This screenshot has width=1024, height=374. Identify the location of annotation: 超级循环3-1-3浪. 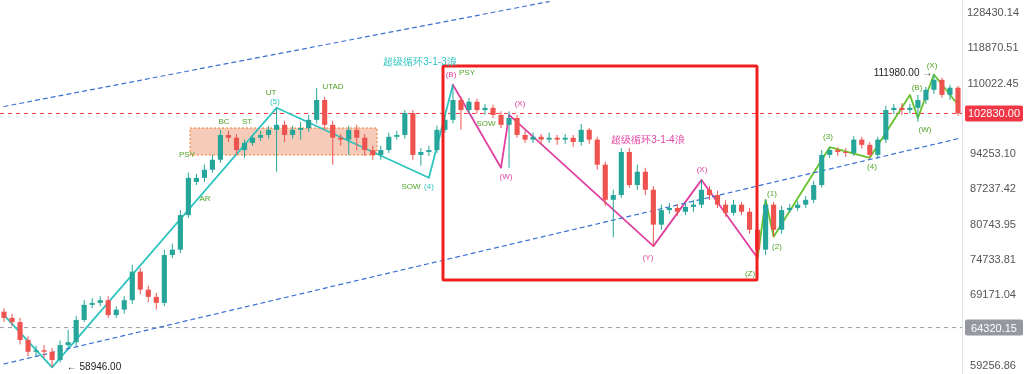
(420, 61).